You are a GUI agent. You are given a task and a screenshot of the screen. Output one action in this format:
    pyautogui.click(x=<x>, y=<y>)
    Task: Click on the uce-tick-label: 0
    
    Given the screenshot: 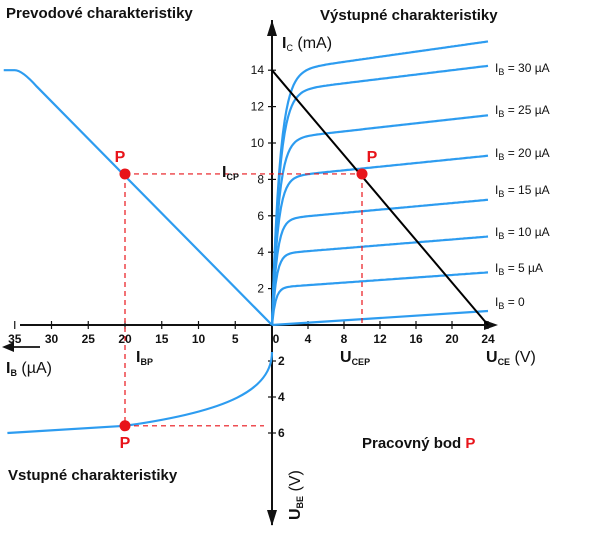 What is the action you would take?
    pyautogui.click(x=276, y=339)
    